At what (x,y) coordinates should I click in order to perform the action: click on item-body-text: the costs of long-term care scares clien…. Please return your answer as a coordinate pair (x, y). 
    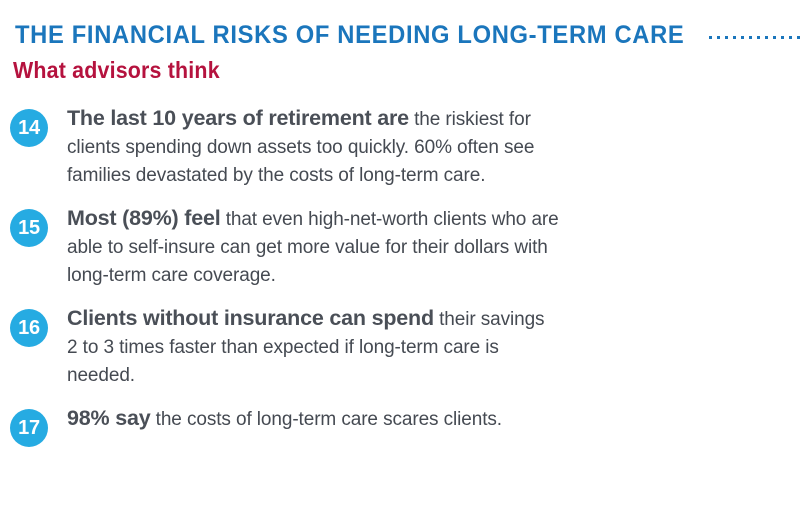
    Looking at the image, I should click on (326, 419).